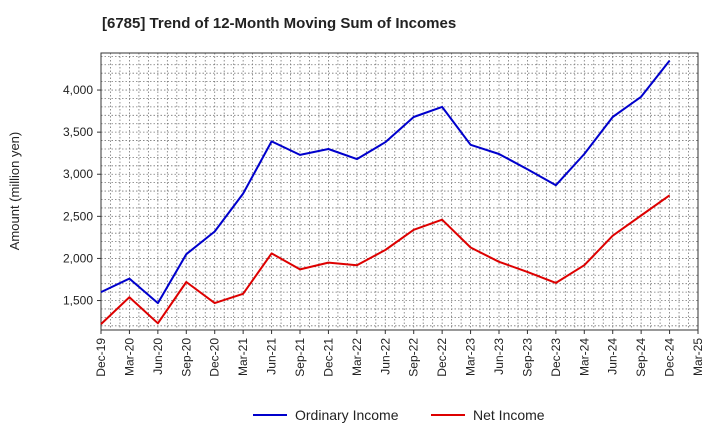 Image resolution: width=720 pixels, height=440 pixels. Describe the element at coordinates (357, 357) in the screenshot. I see `x-tick-label: Mar-22` at that location.